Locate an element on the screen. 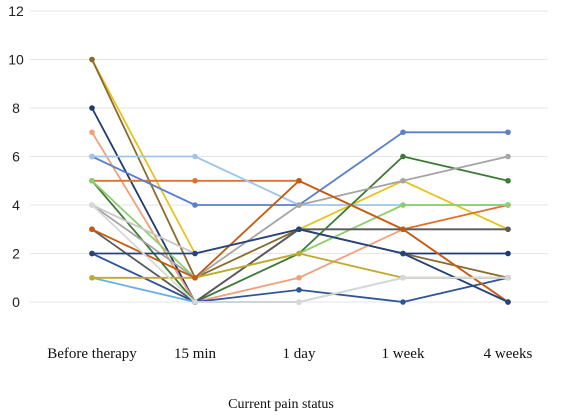  y-tick-label: 6 is located at coordinates (16, 157).